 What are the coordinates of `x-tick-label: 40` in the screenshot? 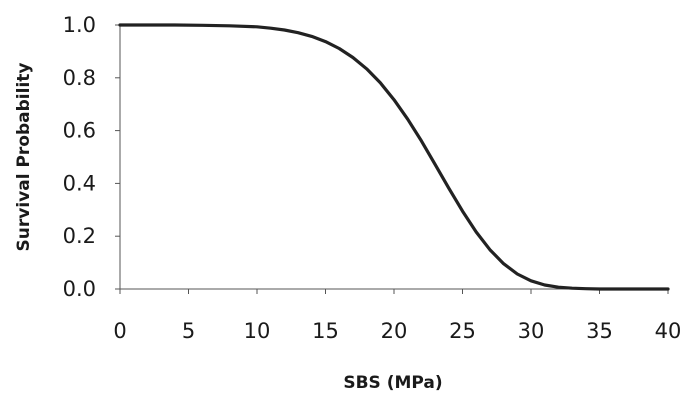 It's located at (668, 331).